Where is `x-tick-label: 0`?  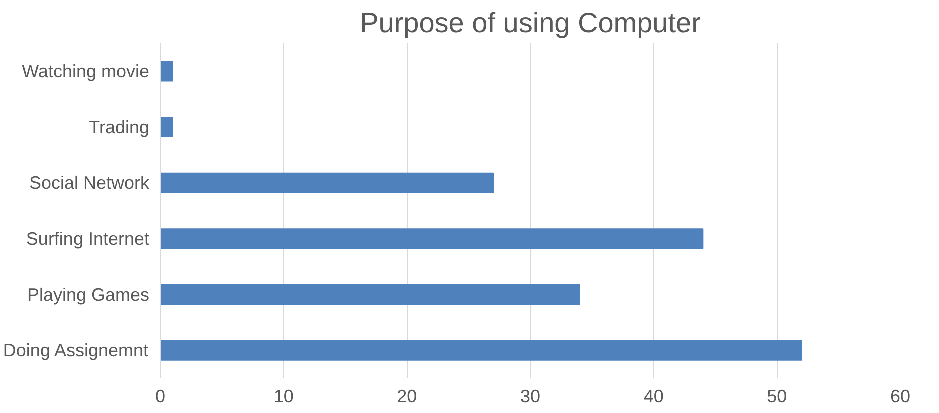
x-tick-label: 0 is located at coordinates (160, 396).